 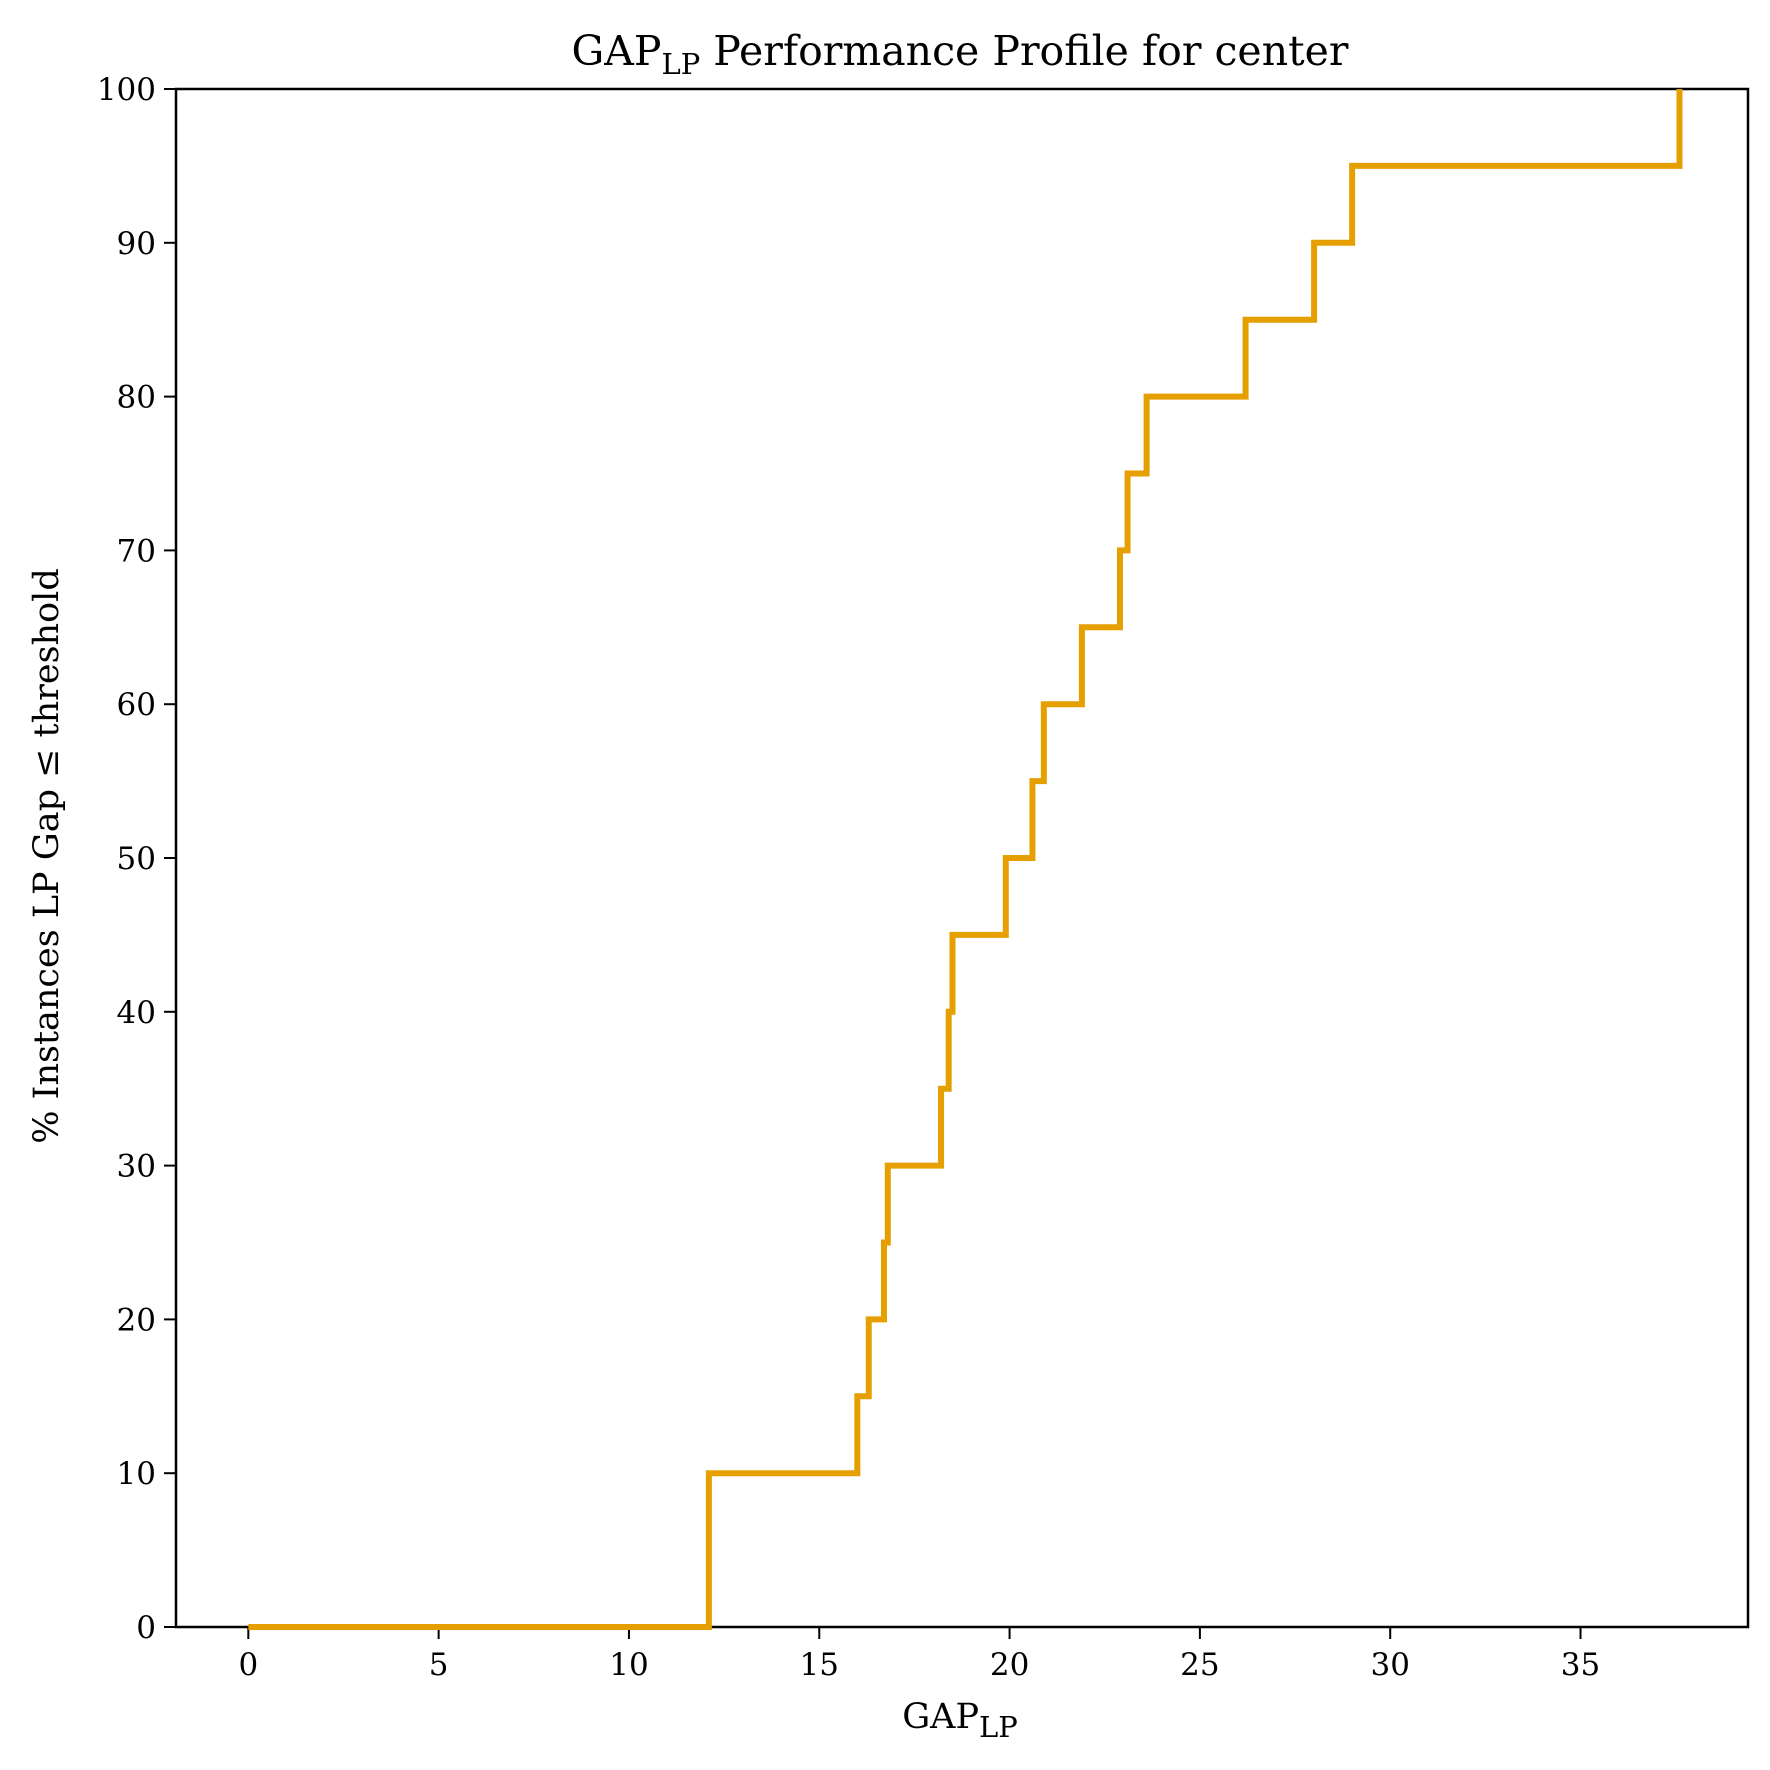 What do you see at coordinates (1009, 1665) in the screenshot?
I see `x-tick-label: 20` at bounding box center [1009, 1665].